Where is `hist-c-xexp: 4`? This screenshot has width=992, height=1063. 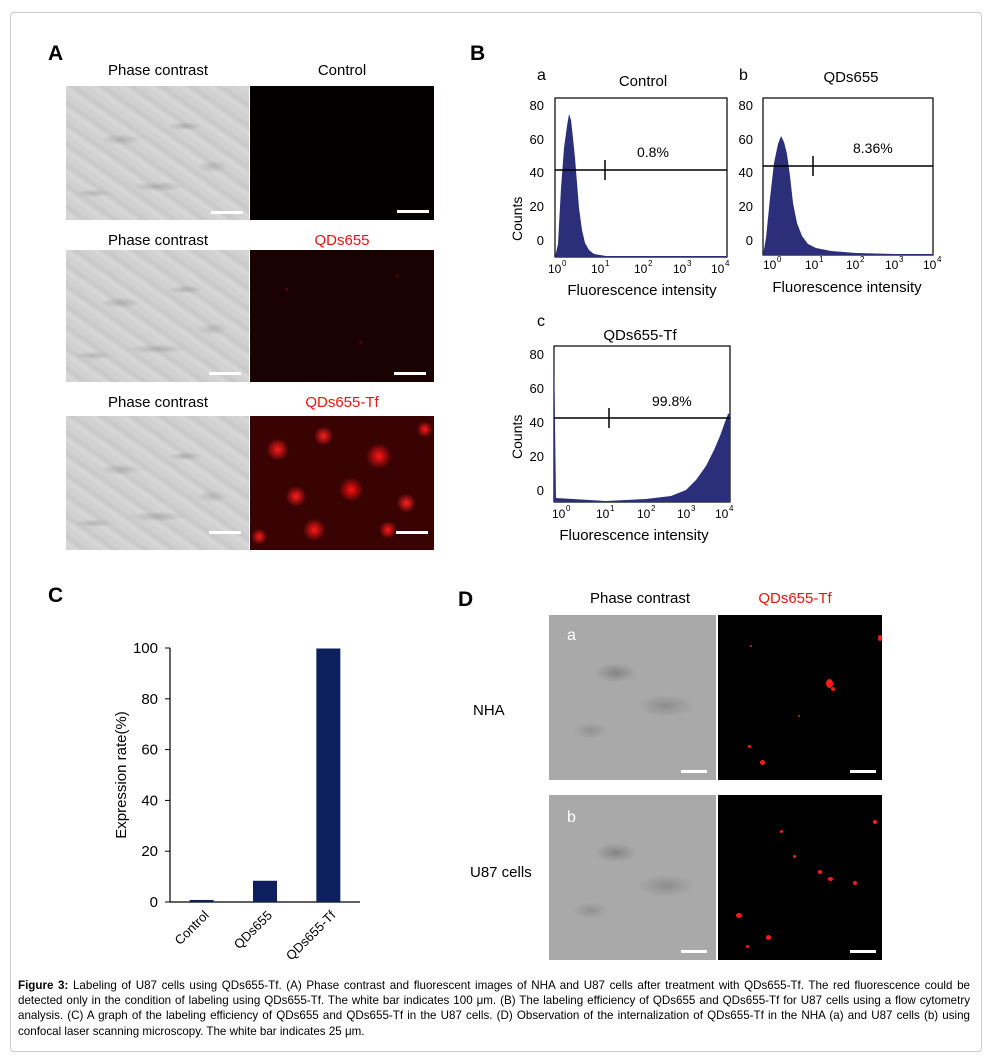
hist-c-xexp: 4 is located at coordinates (731, 508).